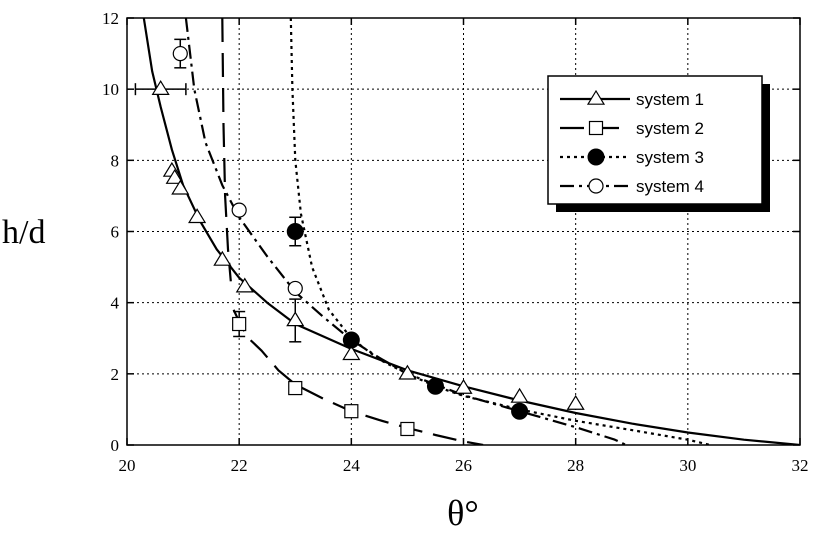 This screenshot has height=541, width=819. Describe the element at coordinates (115, 160) in the screenshot. I see `y-tick-label: 8` at that location.